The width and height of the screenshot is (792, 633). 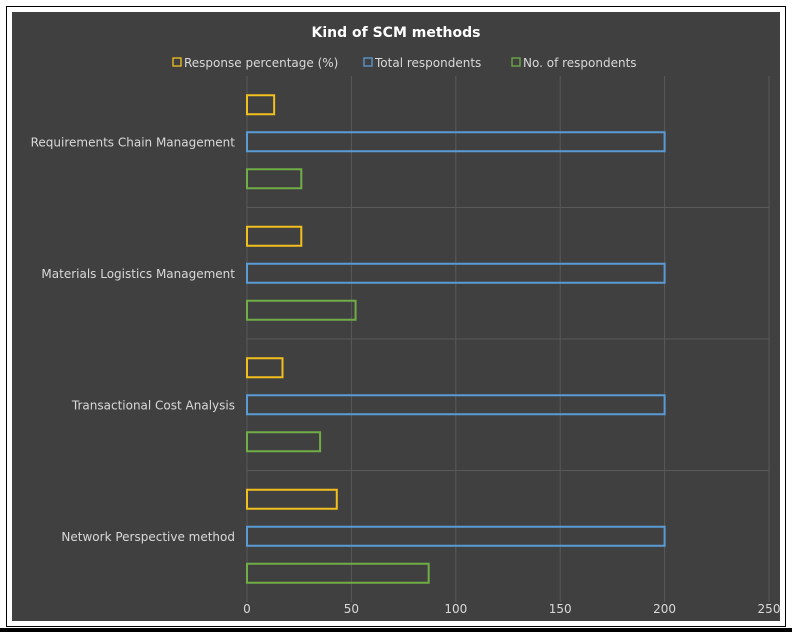 I want to click on chart-title: Kind of SCM methods, so click(x=396, y=33).